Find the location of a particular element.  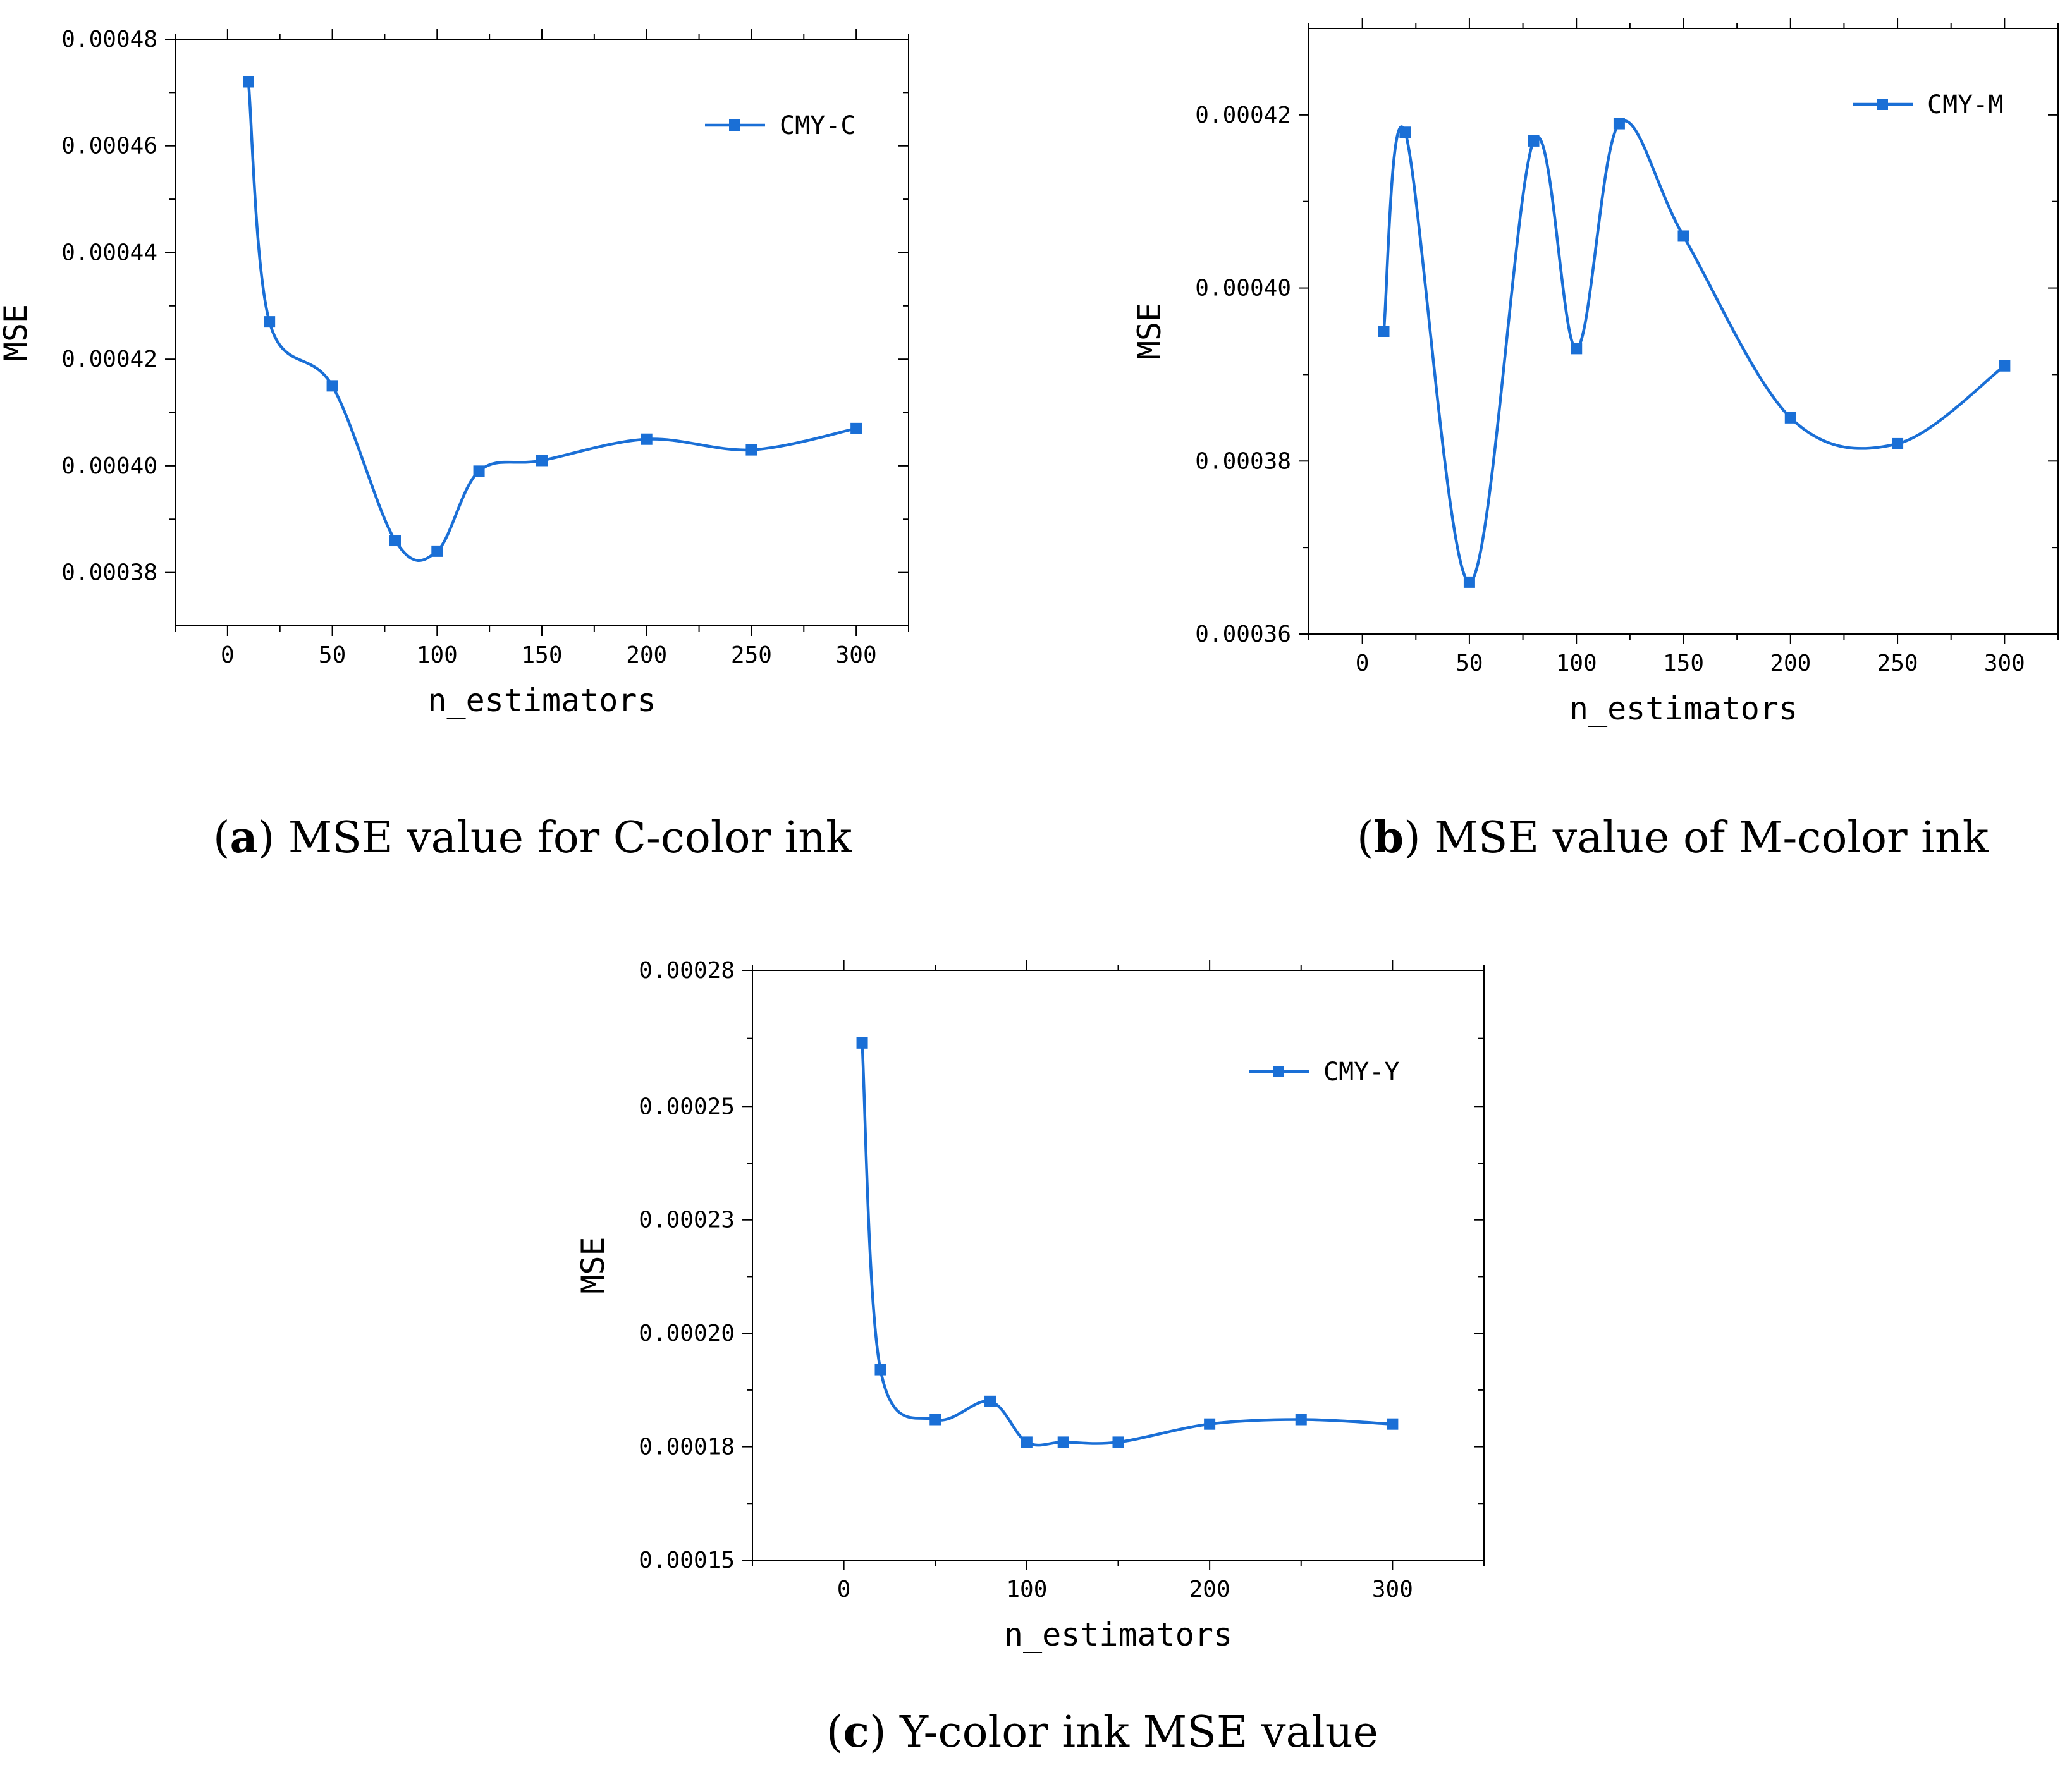

caption-c-letter: c is located at coordinates (856, 1732).